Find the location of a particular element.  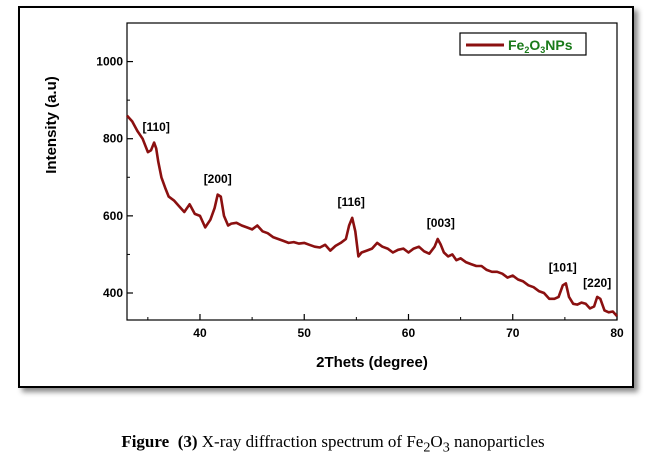

caption-prefix: Figure is located at coordinates (145, 441).